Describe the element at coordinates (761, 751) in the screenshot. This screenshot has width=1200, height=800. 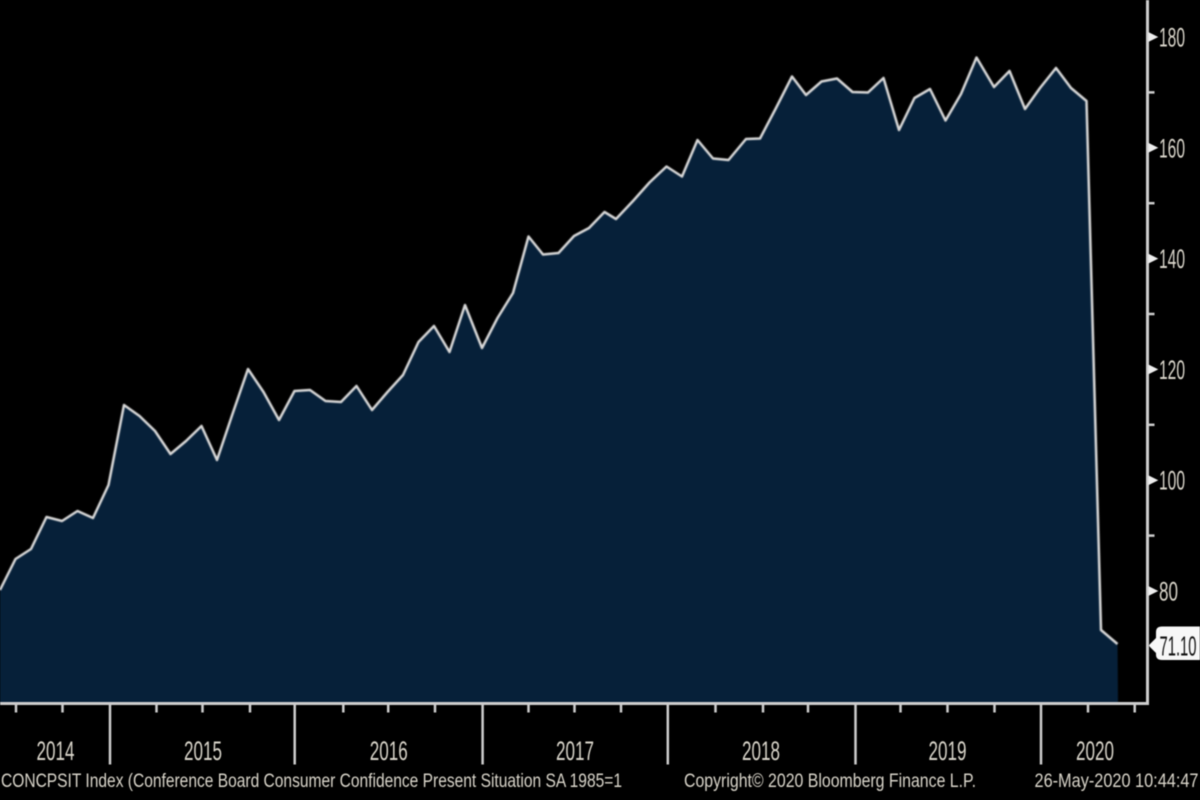
I see `svg-text: 2018` at that location.